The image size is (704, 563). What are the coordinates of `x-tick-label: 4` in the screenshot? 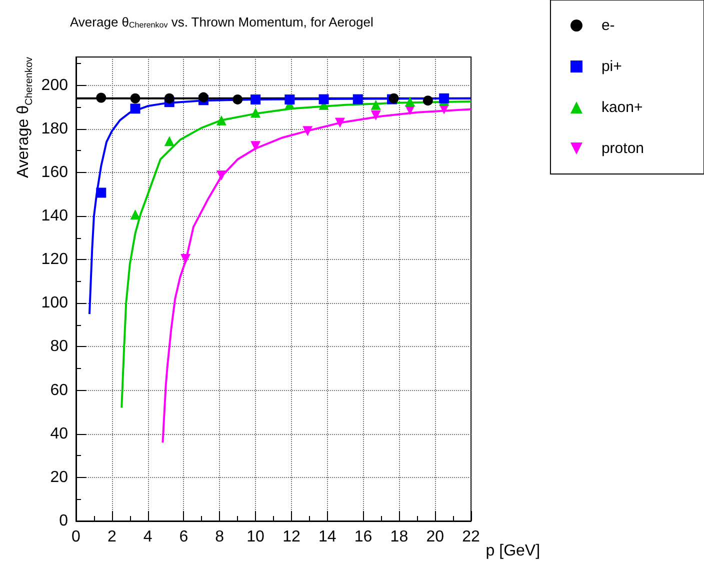 It's located at (147, 537).